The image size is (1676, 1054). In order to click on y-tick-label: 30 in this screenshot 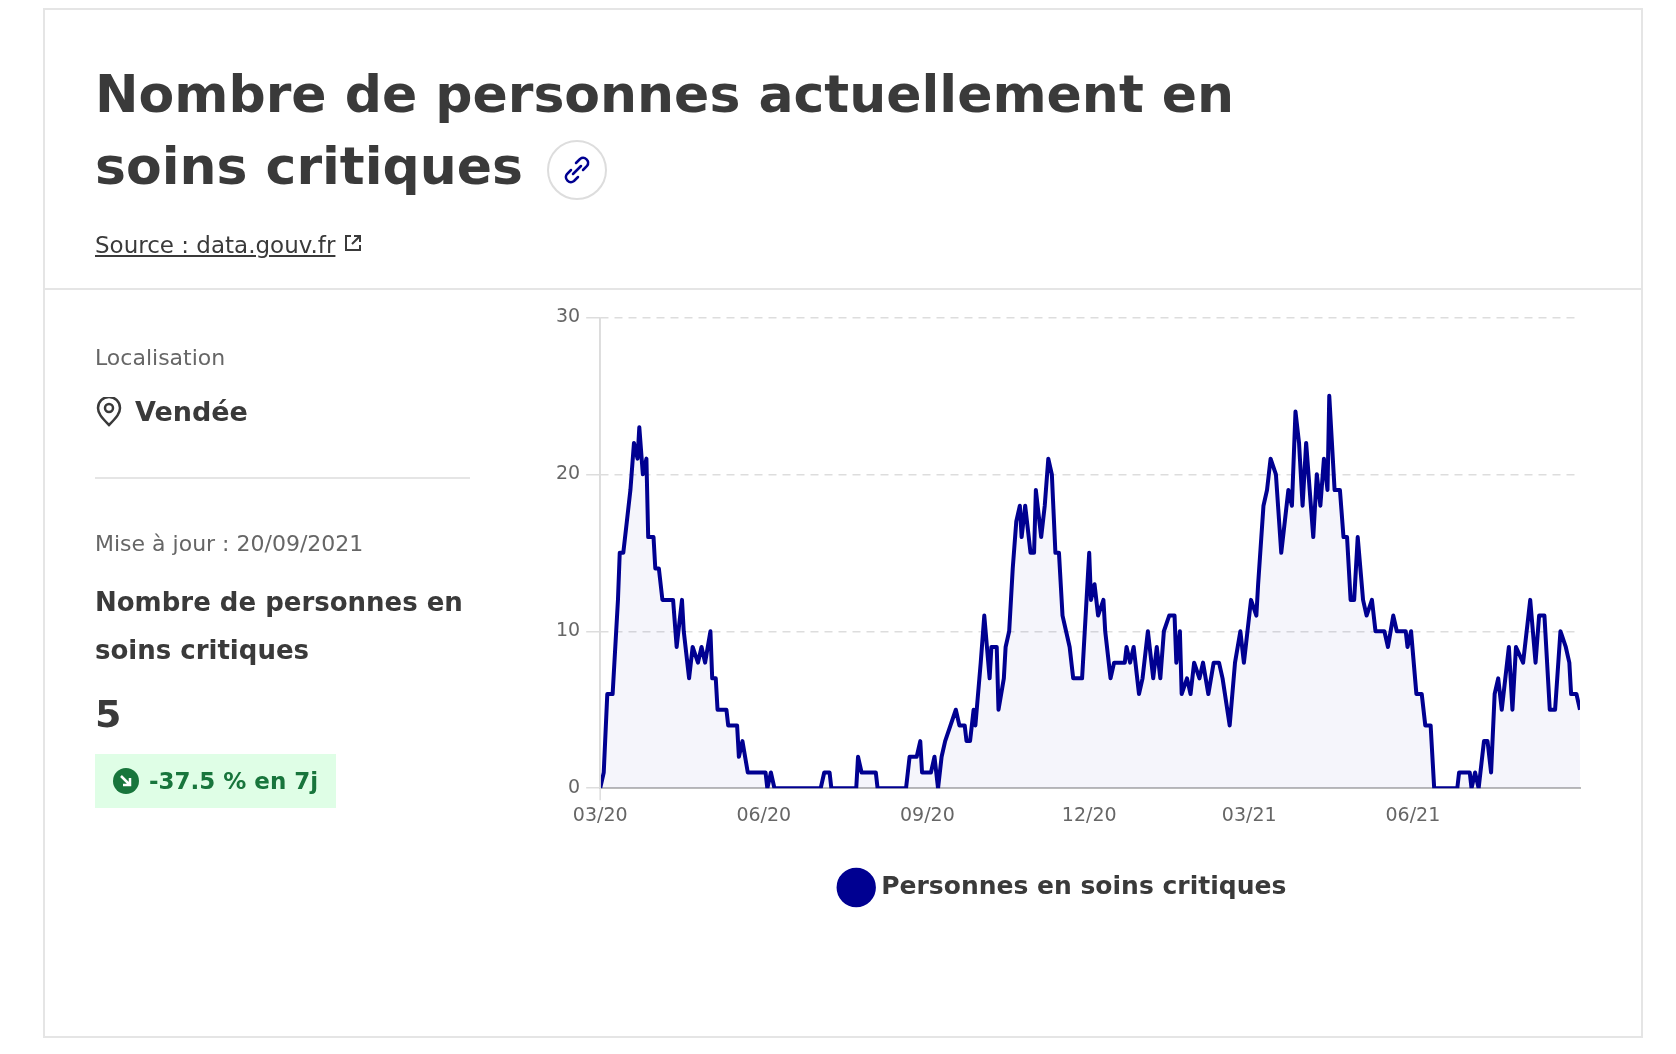, I will do `click(568, 315)`.